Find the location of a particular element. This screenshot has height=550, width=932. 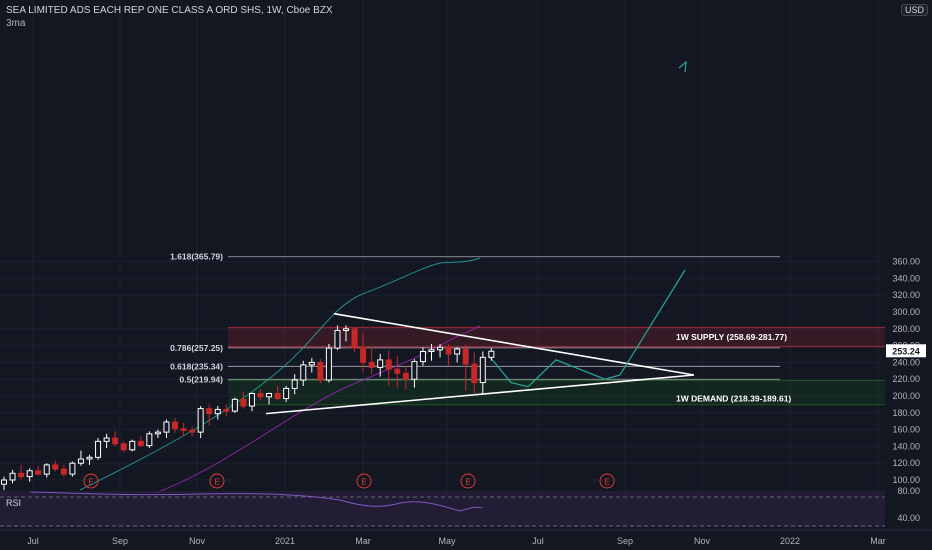

y-tick-label: 100.00 is located at coordinates (906, 480).